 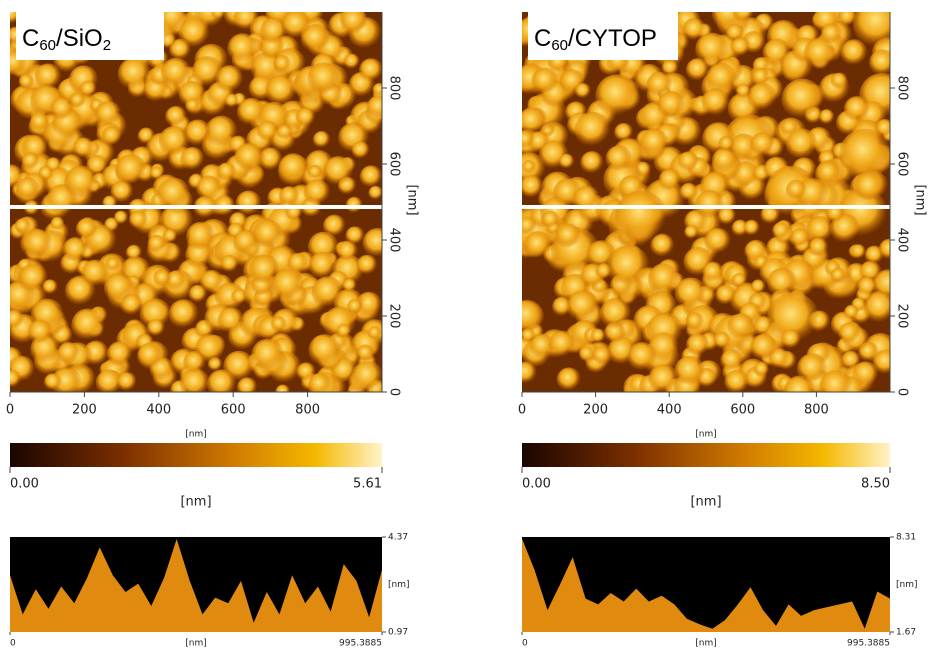 I want to click on colorbar-unit: [nm], so click(x=195, y=502).